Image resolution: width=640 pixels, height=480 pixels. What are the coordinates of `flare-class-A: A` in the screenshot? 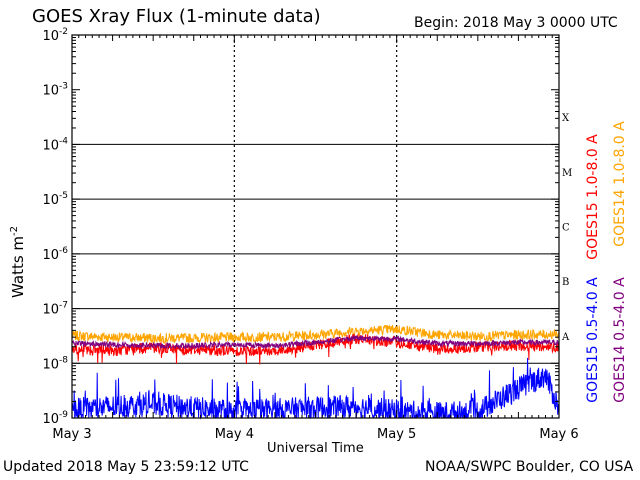 It's located at (565, 337).